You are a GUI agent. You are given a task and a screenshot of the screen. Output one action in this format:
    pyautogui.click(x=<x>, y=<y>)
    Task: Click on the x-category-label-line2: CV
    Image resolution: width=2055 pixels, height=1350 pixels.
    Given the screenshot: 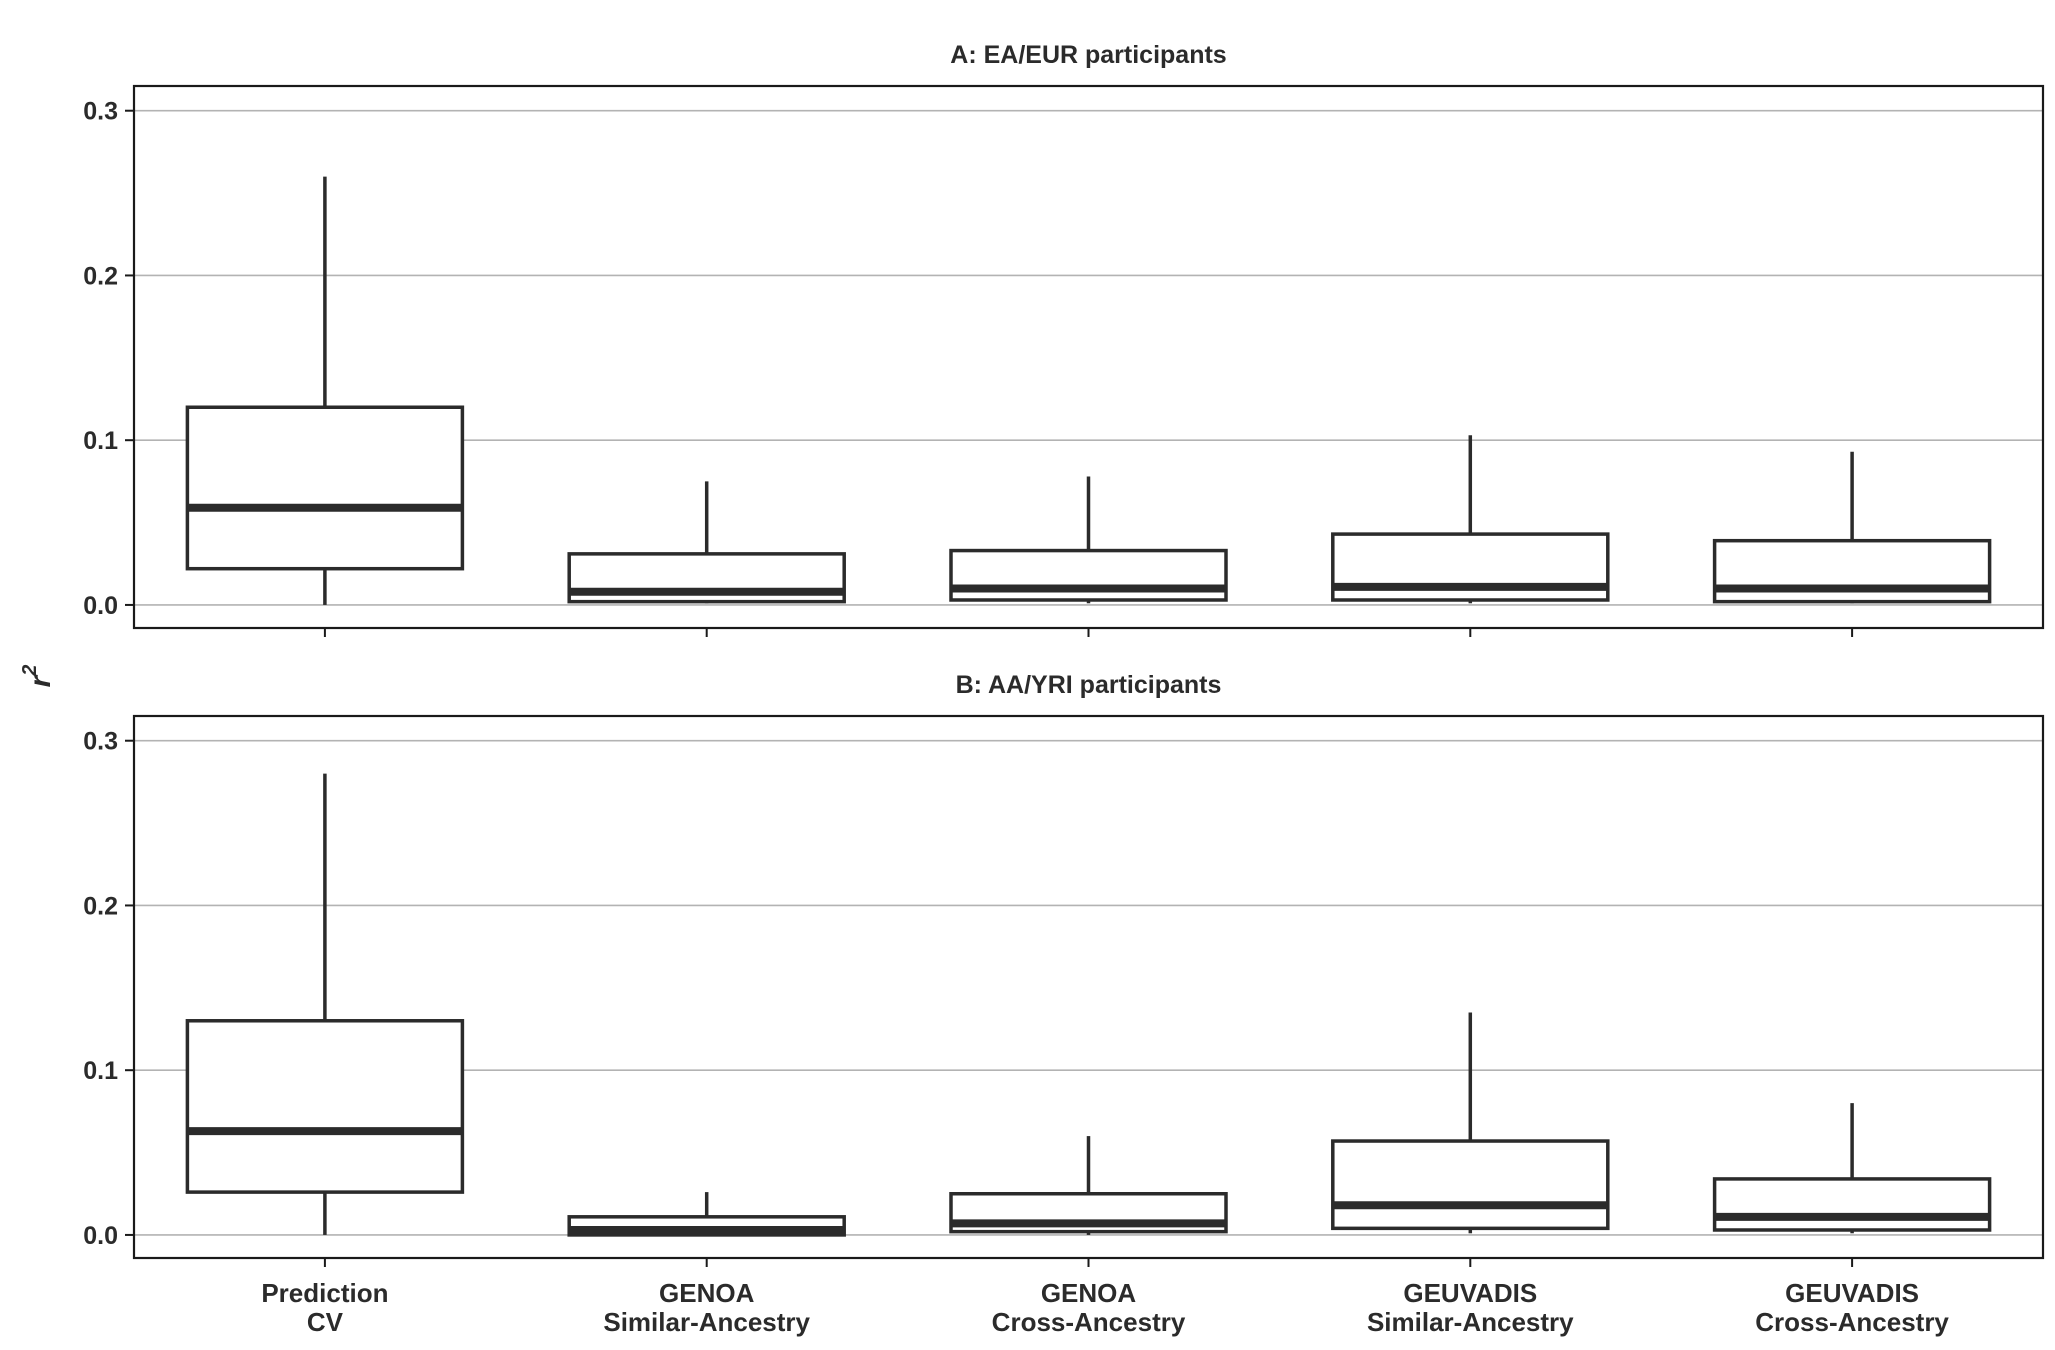 What is the action you would take?
    pyautogui.click(x=325, y=1322)
    